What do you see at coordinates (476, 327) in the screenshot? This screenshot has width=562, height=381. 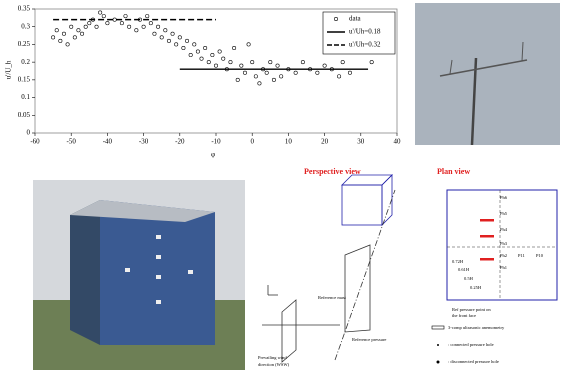 I see `plan-legend: 3-comp ultrasonic anemometry` at bounding box center [476, 327].